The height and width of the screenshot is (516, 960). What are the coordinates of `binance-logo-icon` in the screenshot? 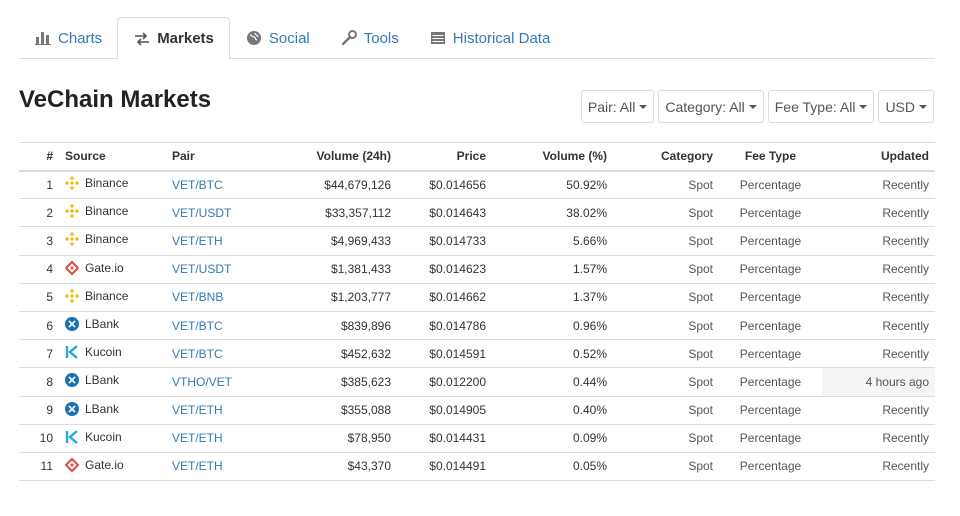 It's located at (75, 211).